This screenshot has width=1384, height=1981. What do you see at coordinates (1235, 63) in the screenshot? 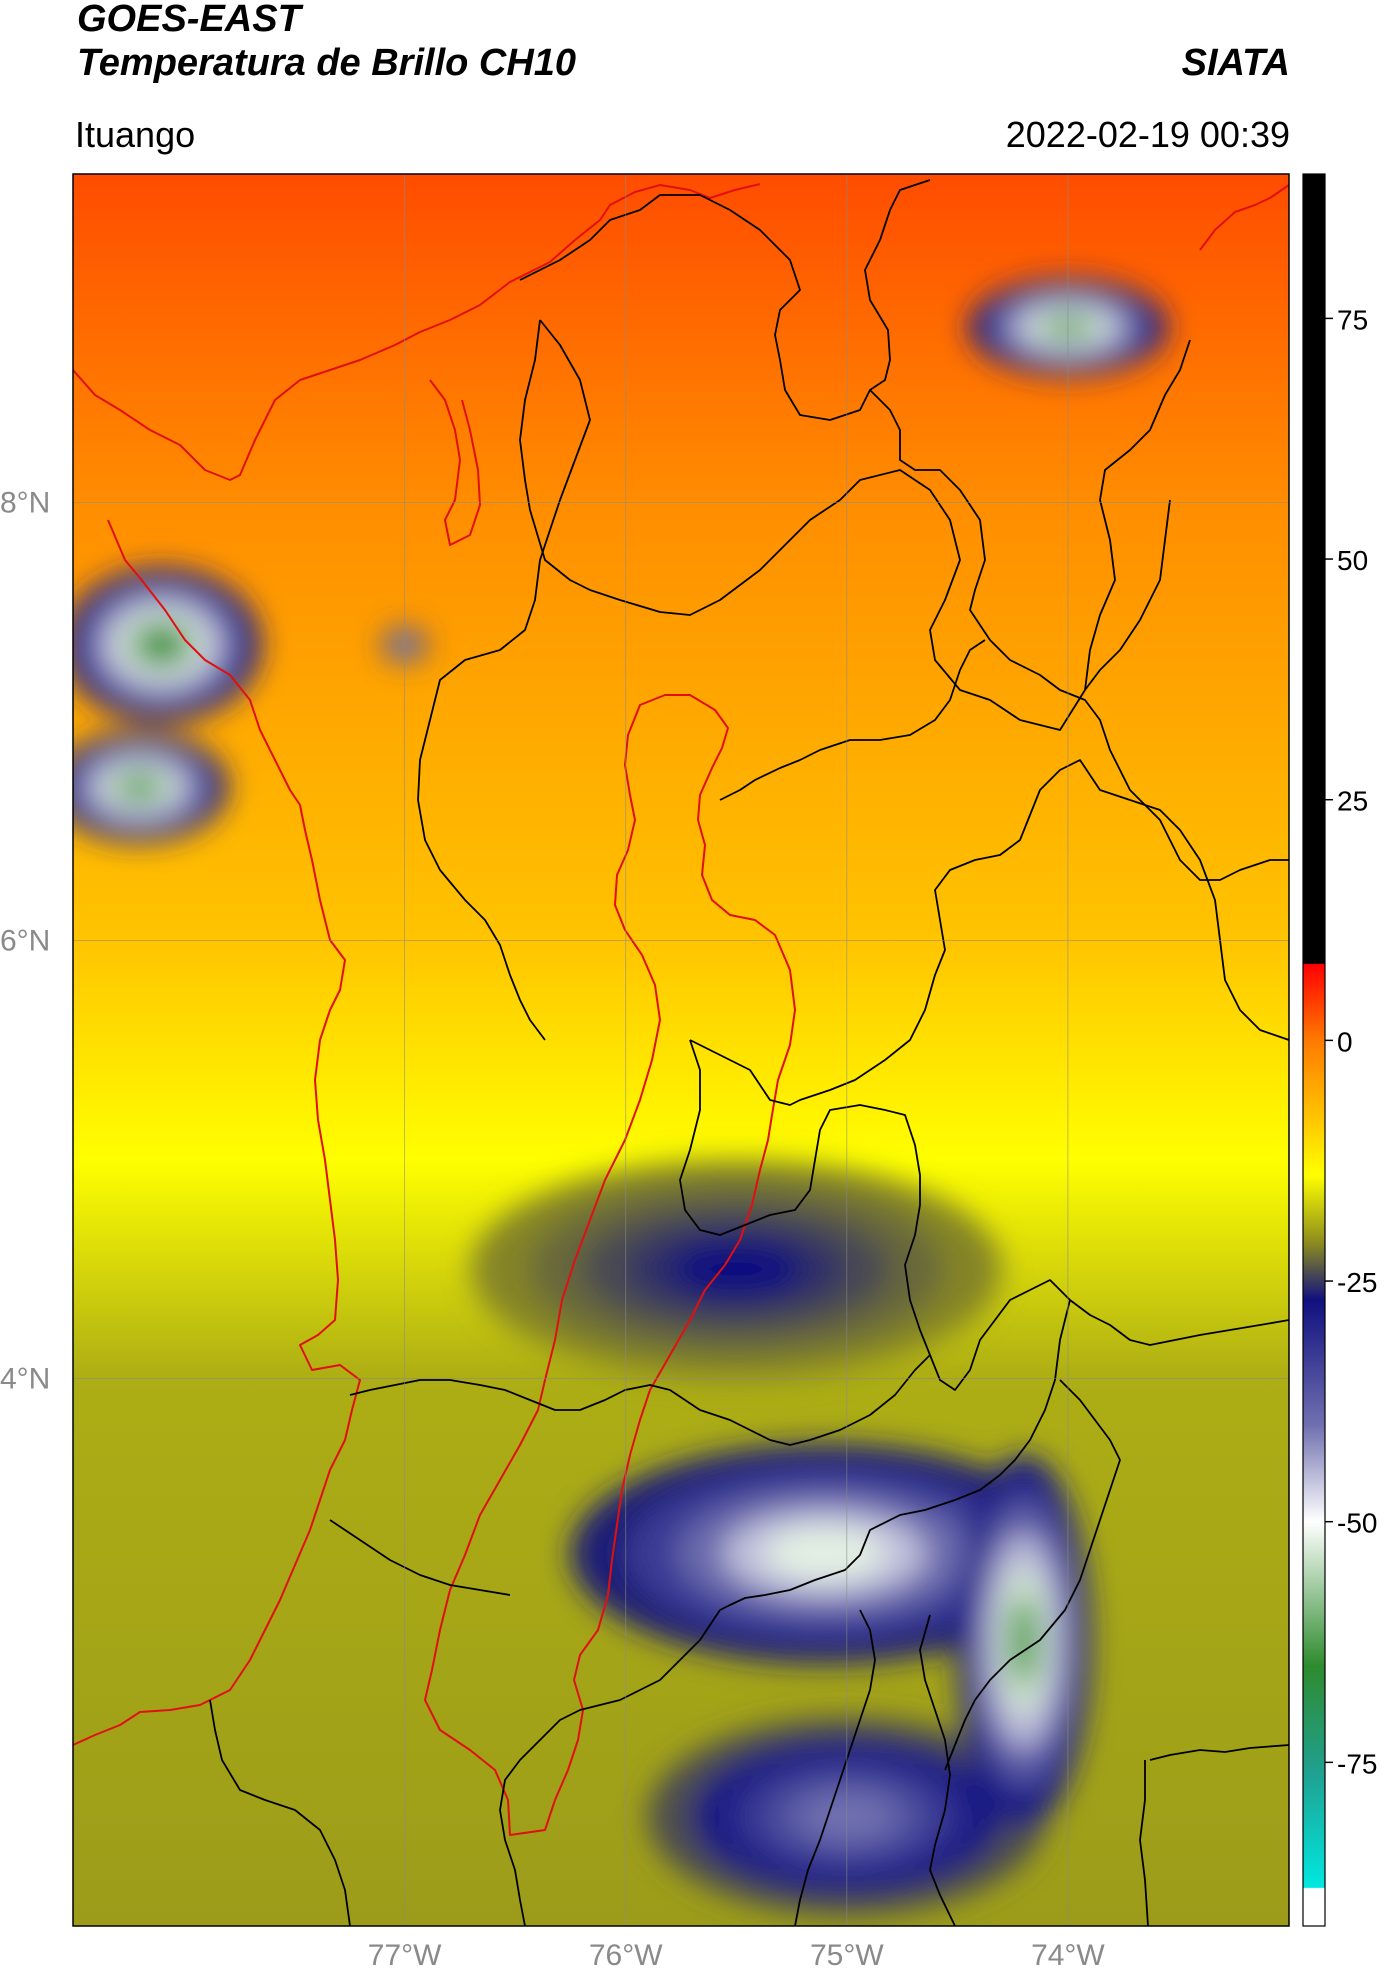
I see `organization-label: SIATA` at bounding box center [1235, 63].